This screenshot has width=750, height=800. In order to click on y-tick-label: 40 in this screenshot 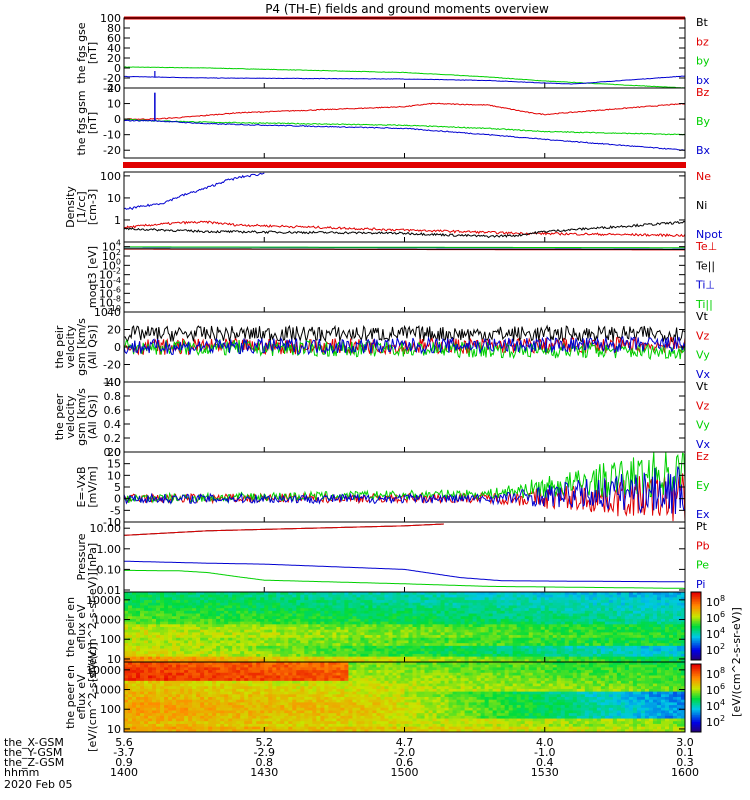, I will do `click(114, 48)`.